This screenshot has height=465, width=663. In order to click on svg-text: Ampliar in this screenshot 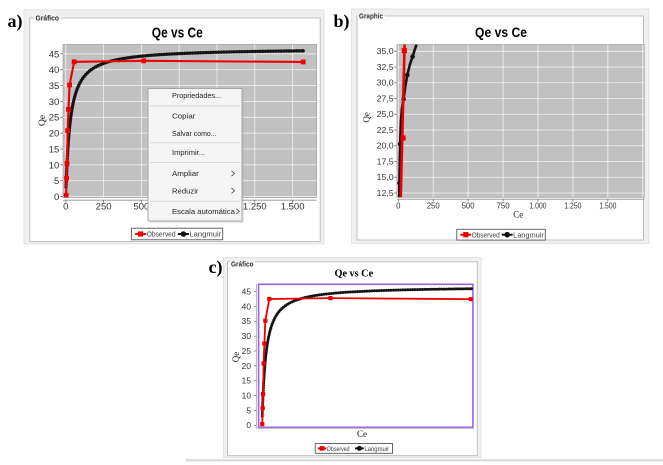, I will do `click(185, 173)`.